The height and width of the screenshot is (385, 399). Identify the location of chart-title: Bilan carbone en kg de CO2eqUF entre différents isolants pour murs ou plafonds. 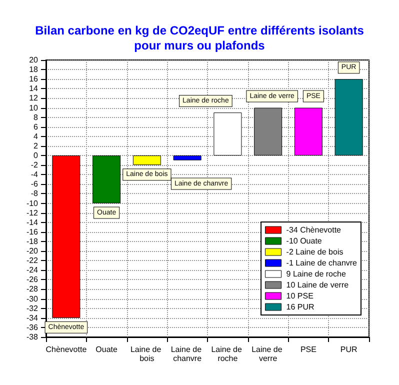
(199, 38).